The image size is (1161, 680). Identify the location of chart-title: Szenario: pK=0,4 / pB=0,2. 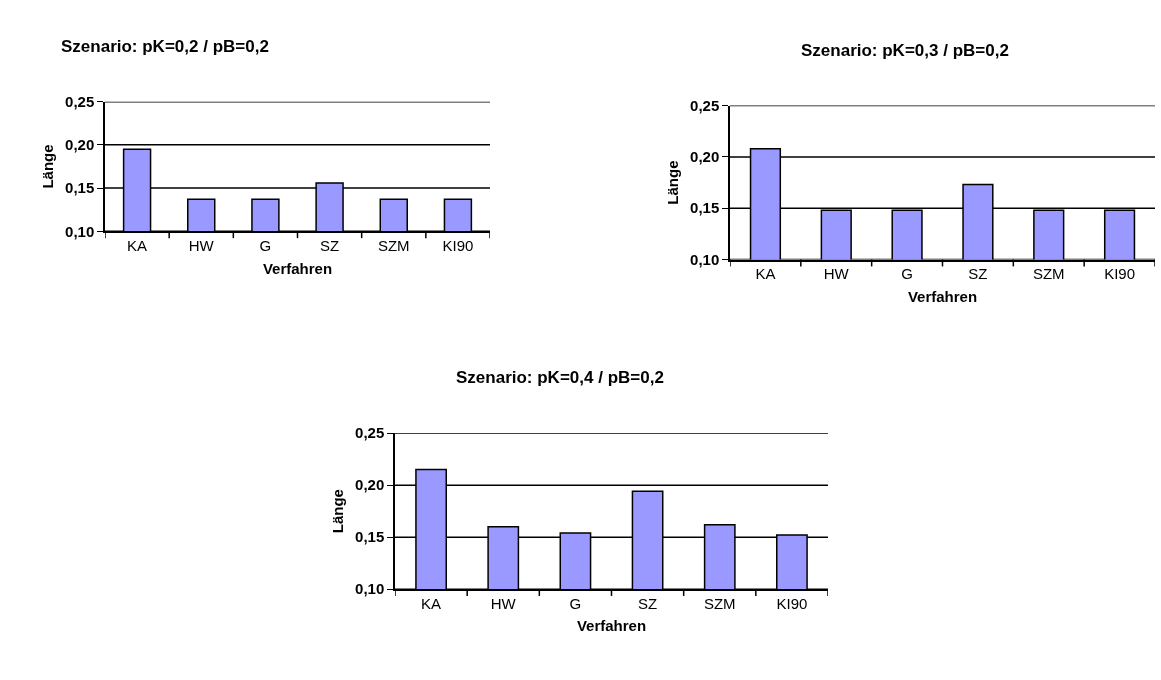
(560, 377).